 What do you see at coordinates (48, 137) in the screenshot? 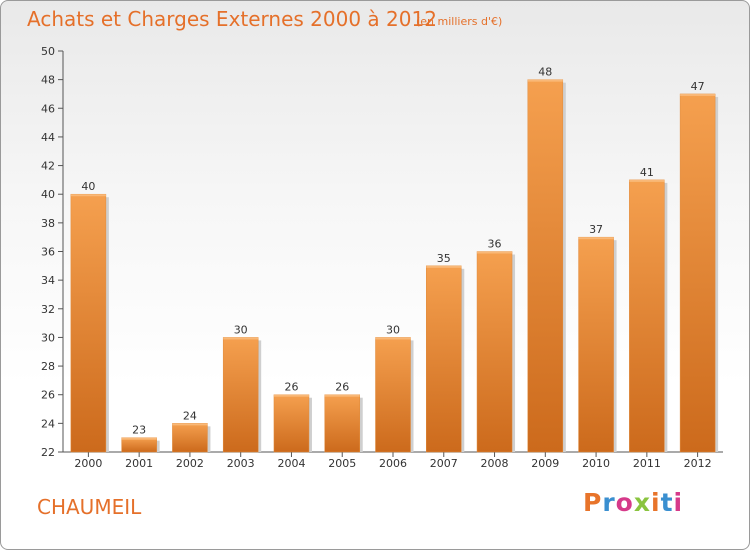
I see `y-tick-label: 44` at bounding box center [48, 137].